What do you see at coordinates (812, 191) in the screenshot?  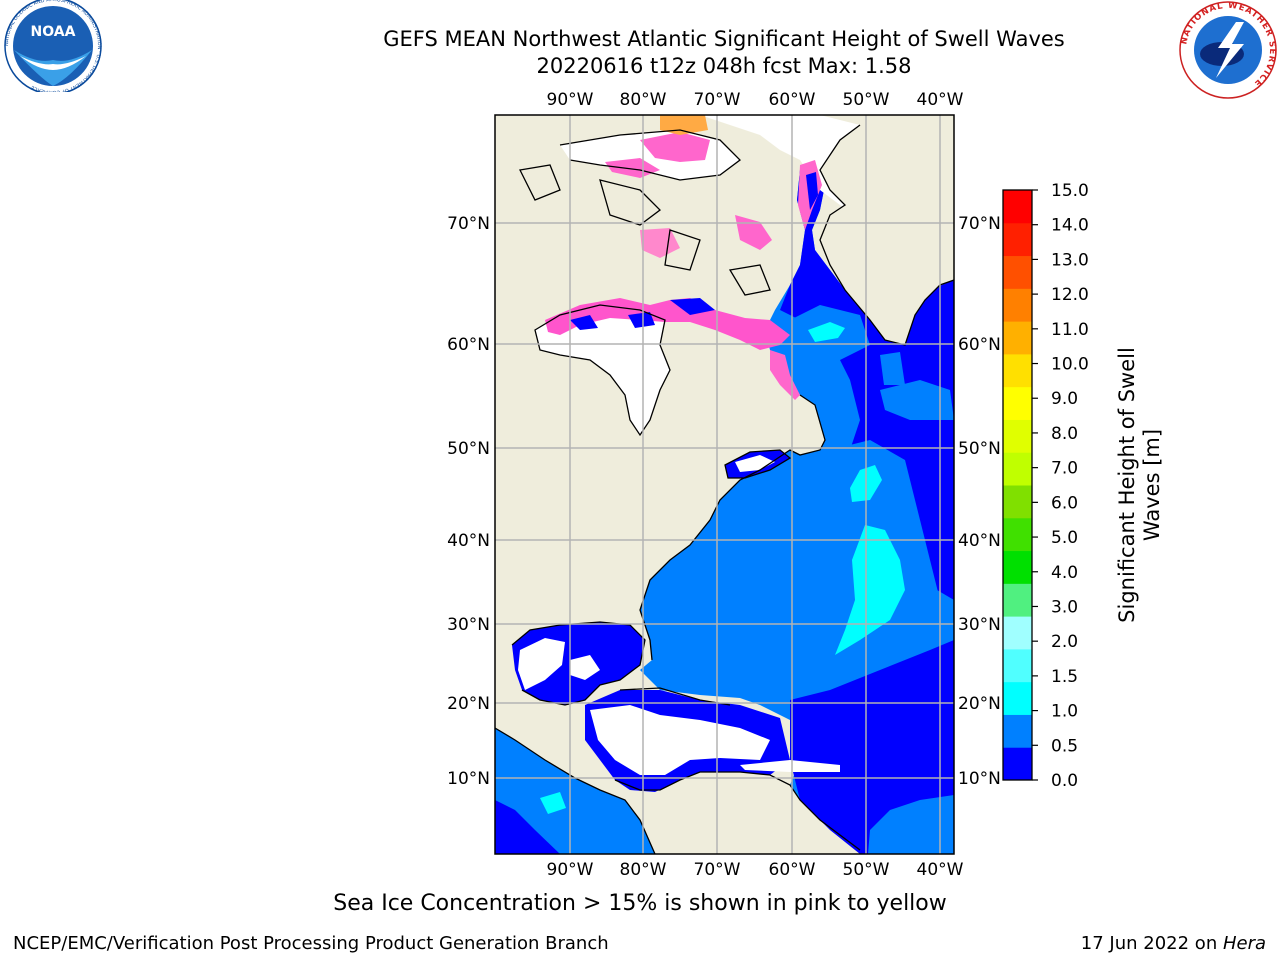 I see `greenland-coast-blue` at bounding box center [812, 191].